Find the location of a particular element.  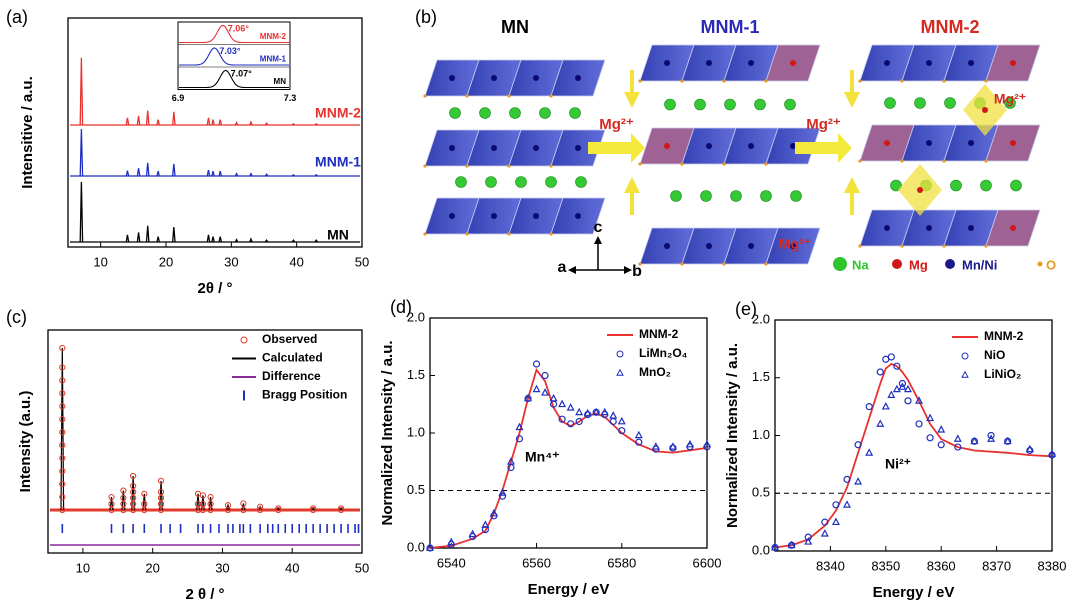

x-tick-label: 40 is located at coordinates (296, 261).